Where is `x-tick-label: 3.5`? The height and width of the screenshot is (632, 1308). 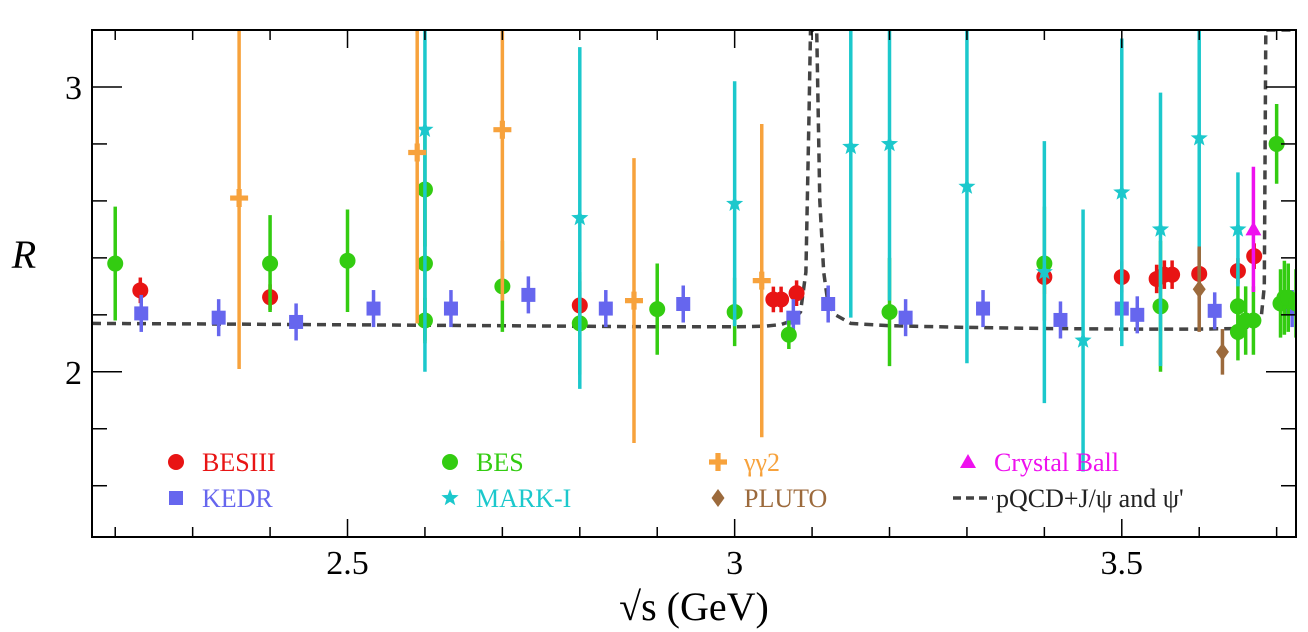
x-tick-label: 3.5 is located at coordinates (1122, 563).